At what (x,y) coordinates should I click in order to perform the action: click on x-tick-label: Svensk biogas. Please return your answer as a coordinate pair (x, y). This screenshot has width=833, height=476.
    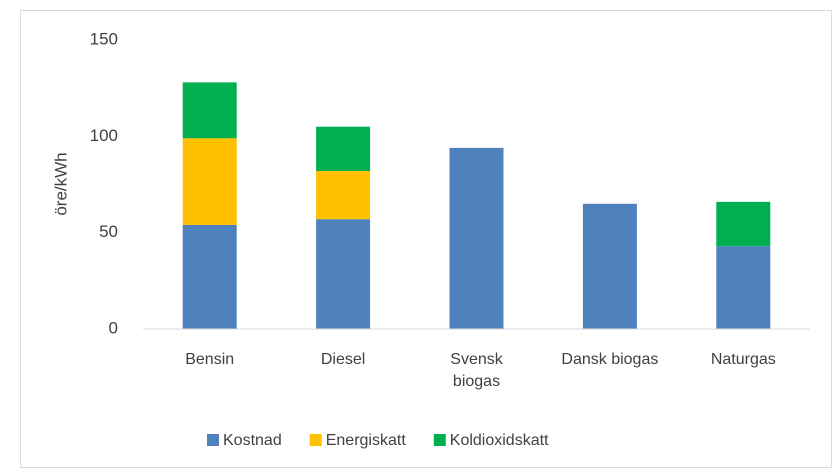
    Looking at the image, I should click on (476, 370).